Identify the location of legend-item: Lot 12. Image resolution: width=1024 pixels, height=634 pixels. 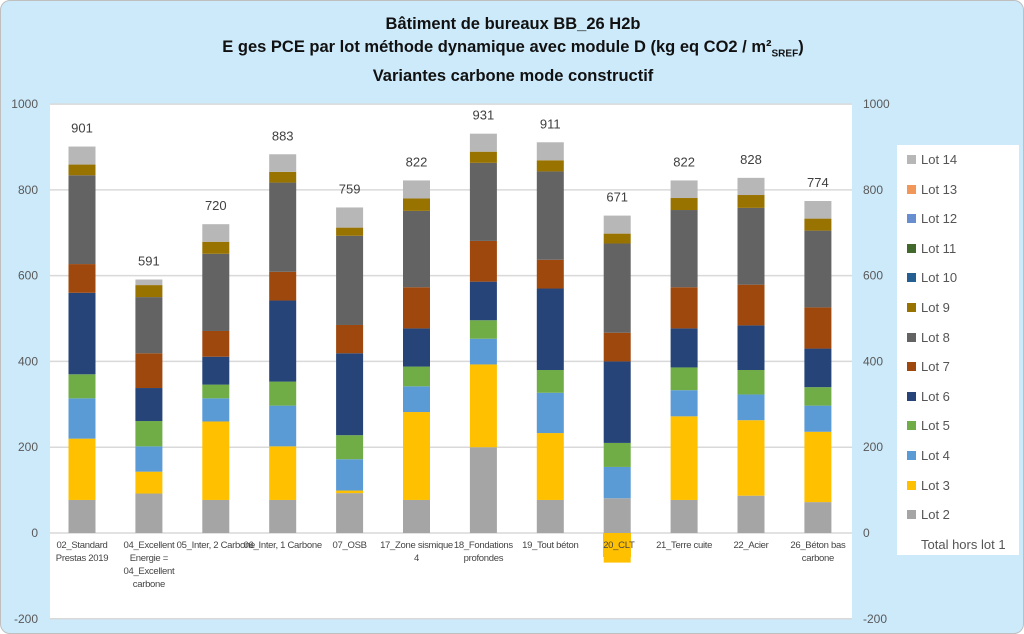
(932, 218).